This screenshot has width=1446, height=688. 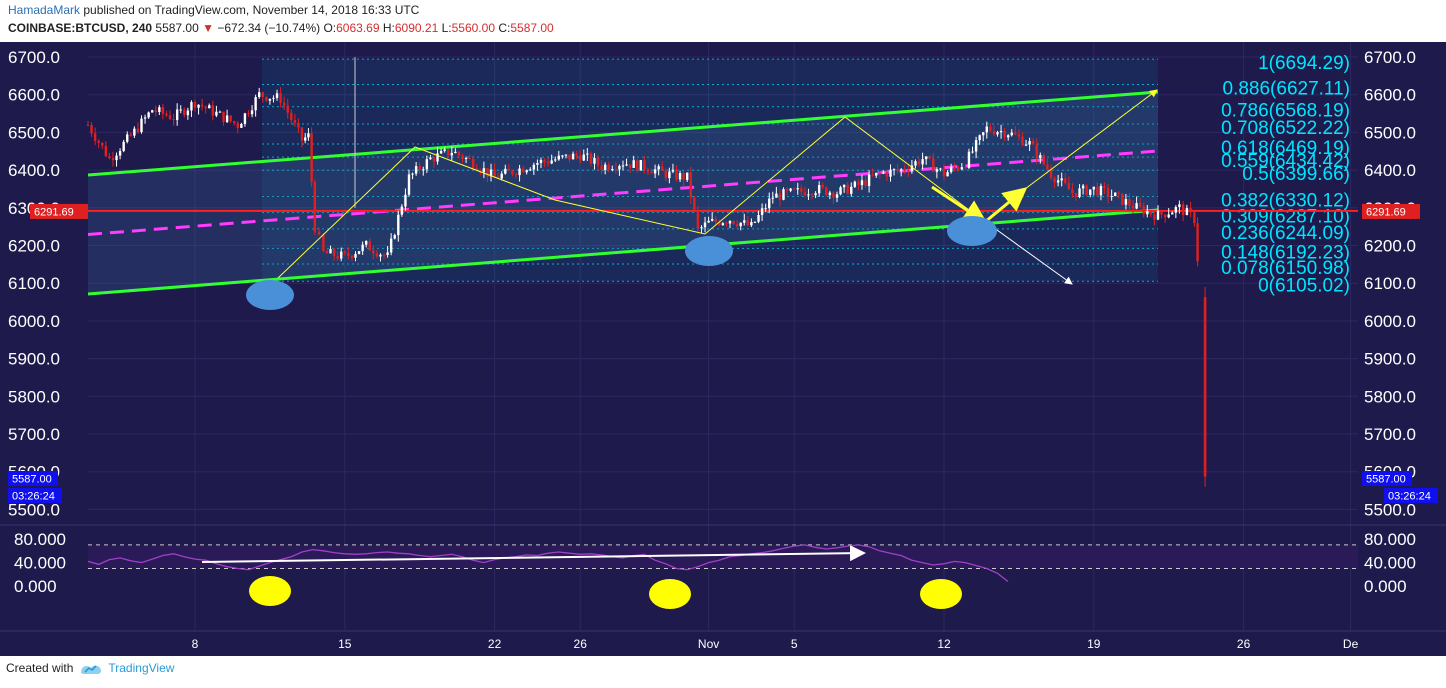 I want to click on y-tick-right: 6000.0, so click(x=1390, y=321).